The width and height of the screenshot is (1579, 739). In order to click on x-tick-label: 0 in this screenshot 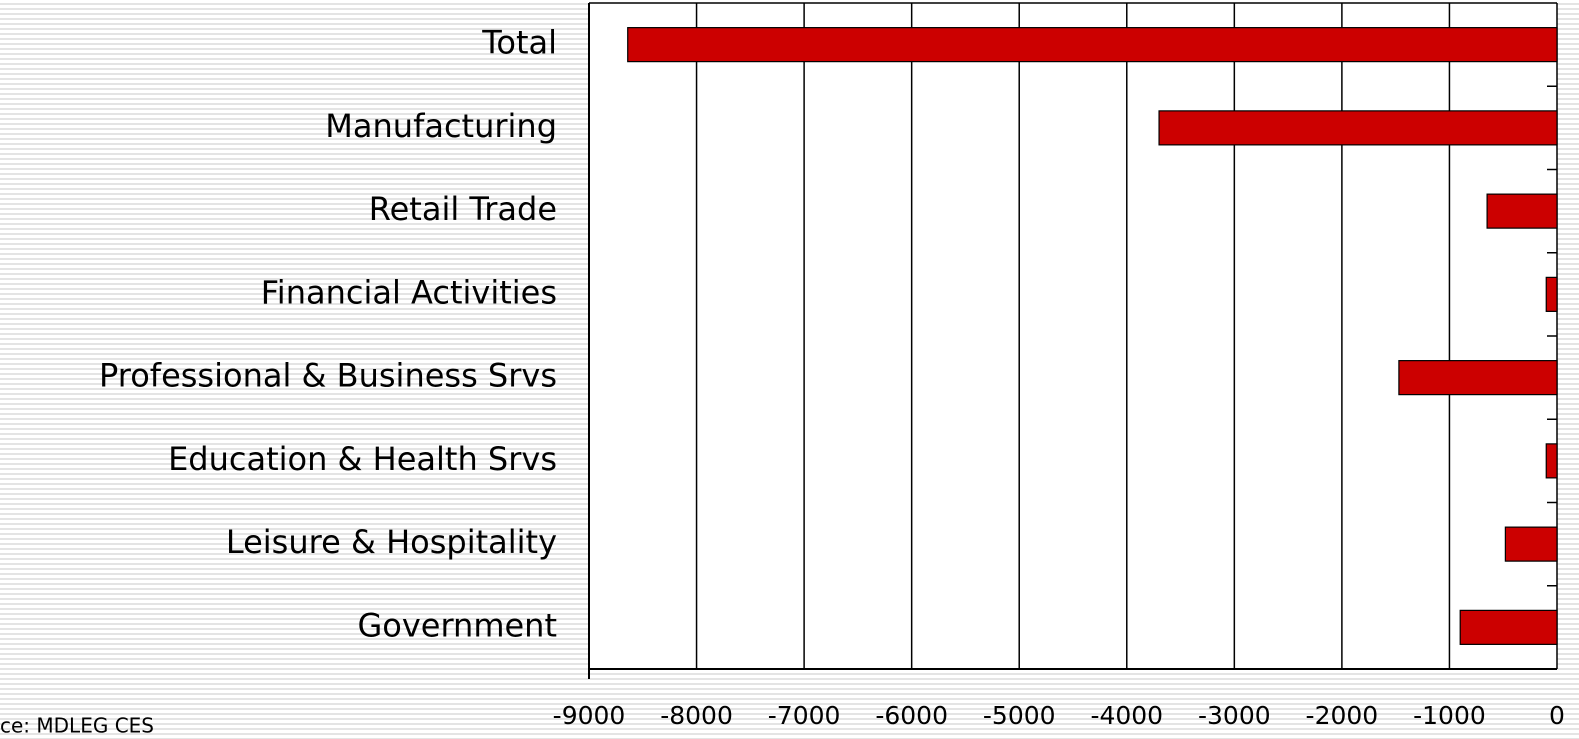, I will do `click(1557, 715)`.